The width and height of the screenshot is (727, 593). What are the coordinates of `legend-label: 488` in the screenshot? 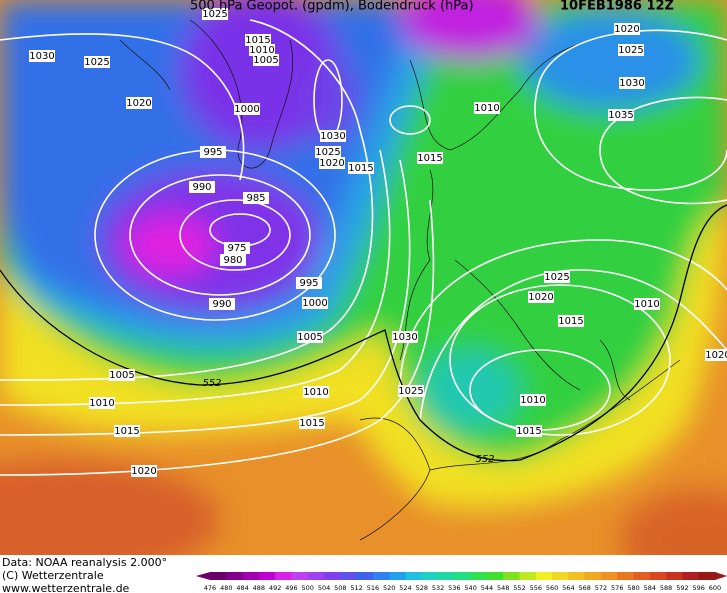 It's located at (259, 588).